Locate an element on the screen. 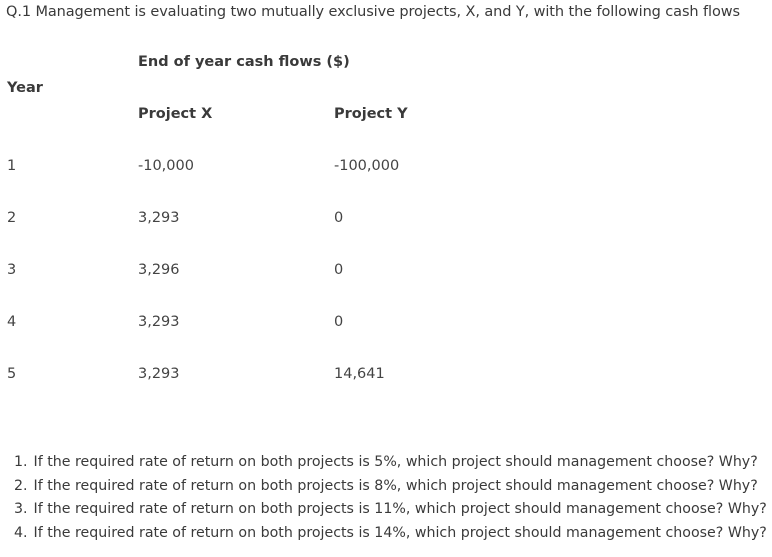  year-cell: 4 is located at coordinates (12, 322).